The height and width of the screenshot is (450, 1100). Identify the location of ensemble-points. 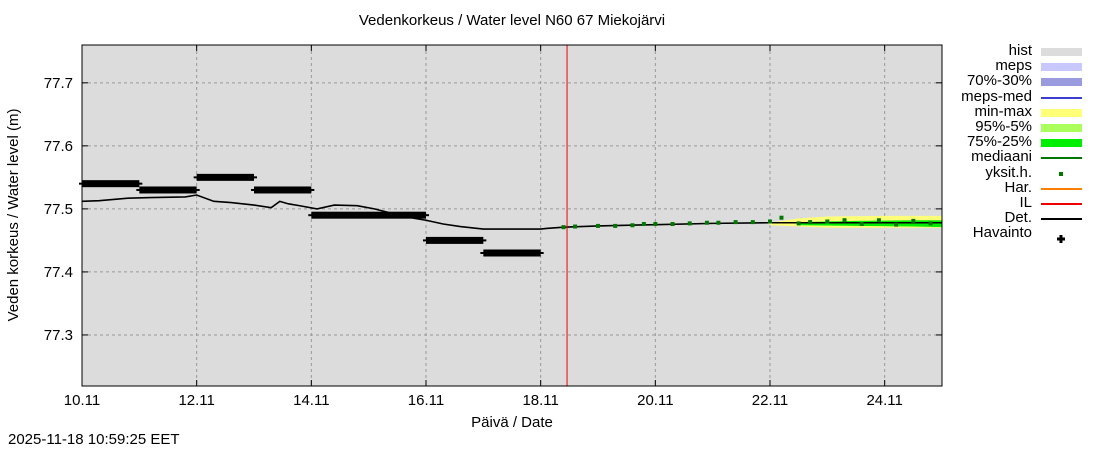
(747, 222).